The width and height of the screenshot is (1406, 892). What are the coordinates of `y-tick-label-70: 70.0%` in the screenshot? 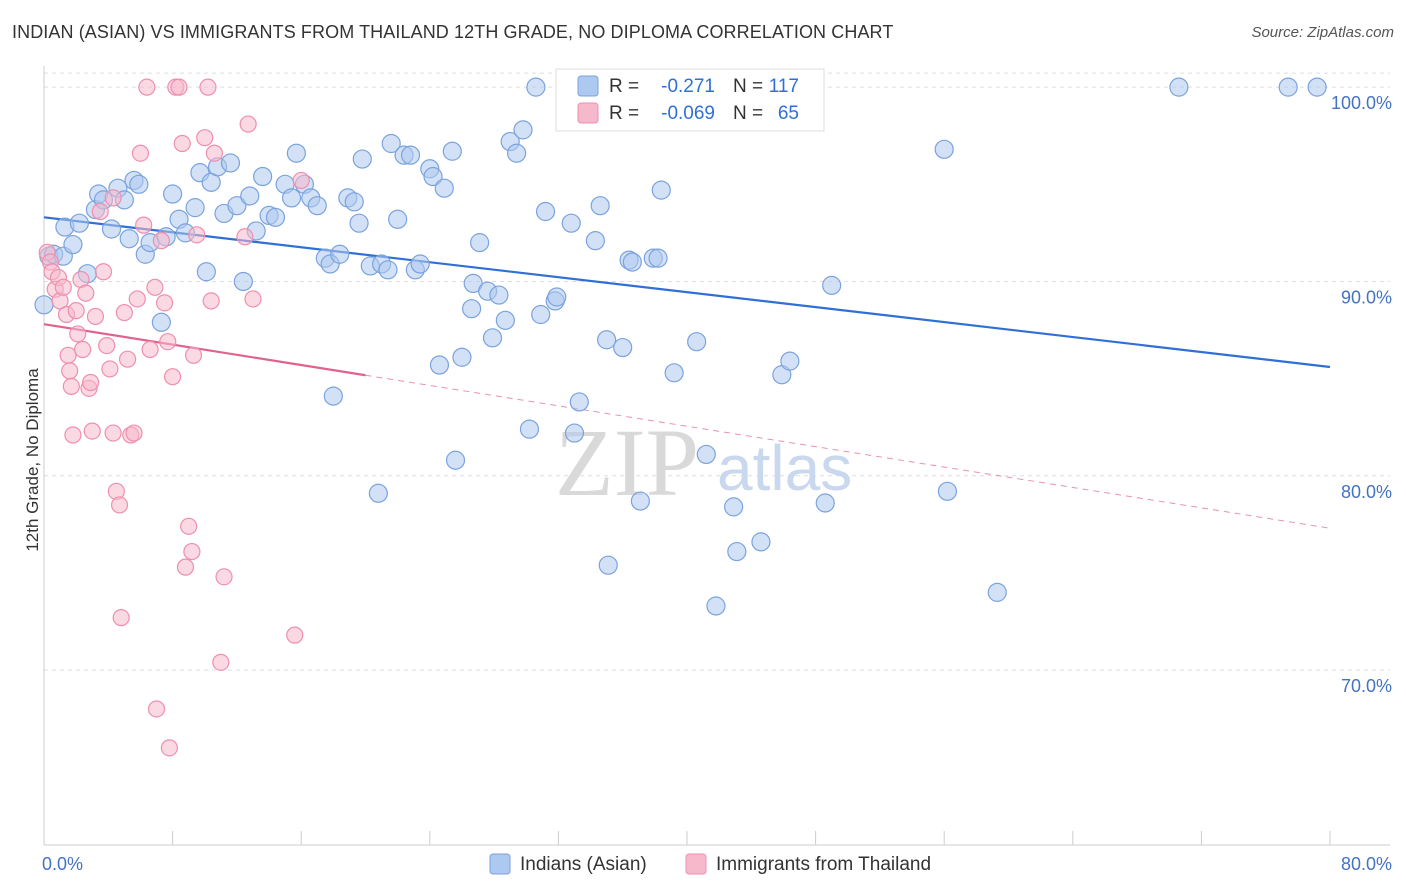 It's located at (1366, 686).